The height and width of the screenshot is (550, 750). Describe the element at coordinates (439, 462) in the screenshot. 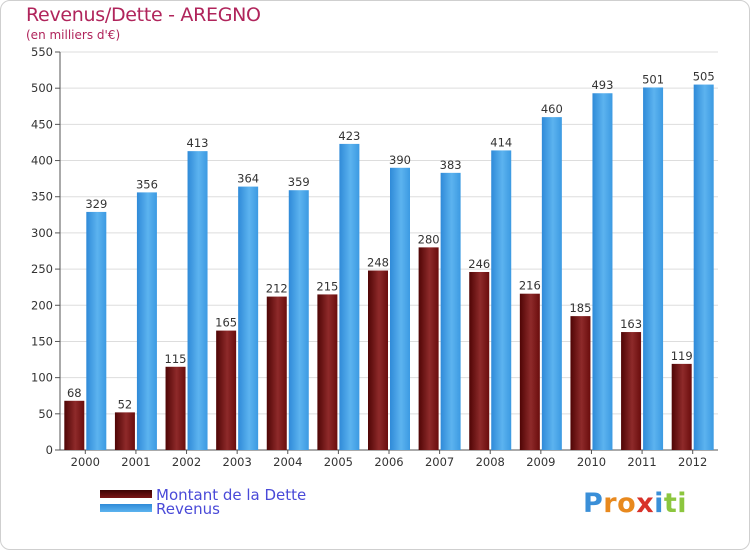

I see `x-tick-label: 2007` at that location.